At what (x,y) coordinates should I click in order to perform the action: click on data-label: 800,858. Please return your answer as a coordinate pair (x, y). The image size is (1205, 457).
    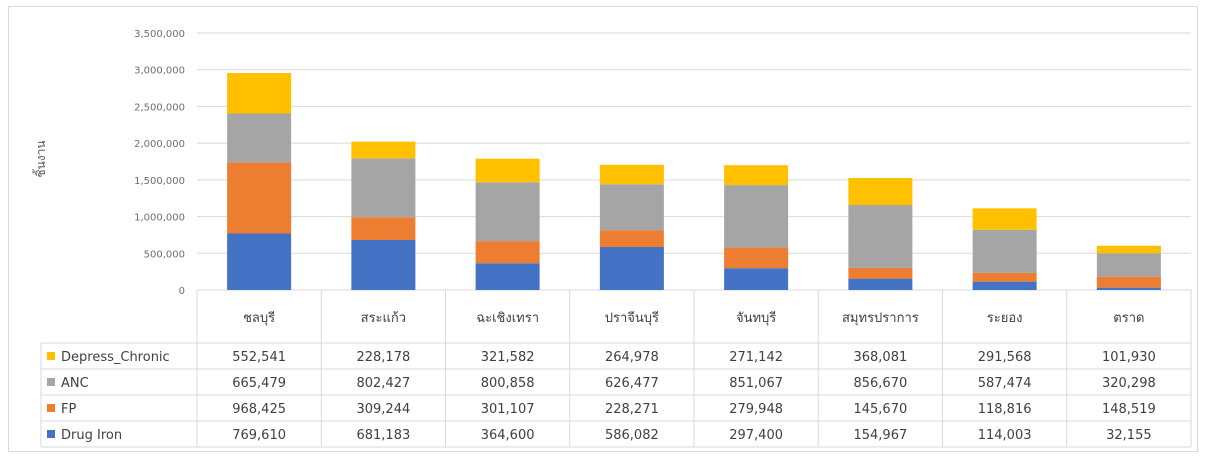
    Looking at the image, I should click on (508, 383).